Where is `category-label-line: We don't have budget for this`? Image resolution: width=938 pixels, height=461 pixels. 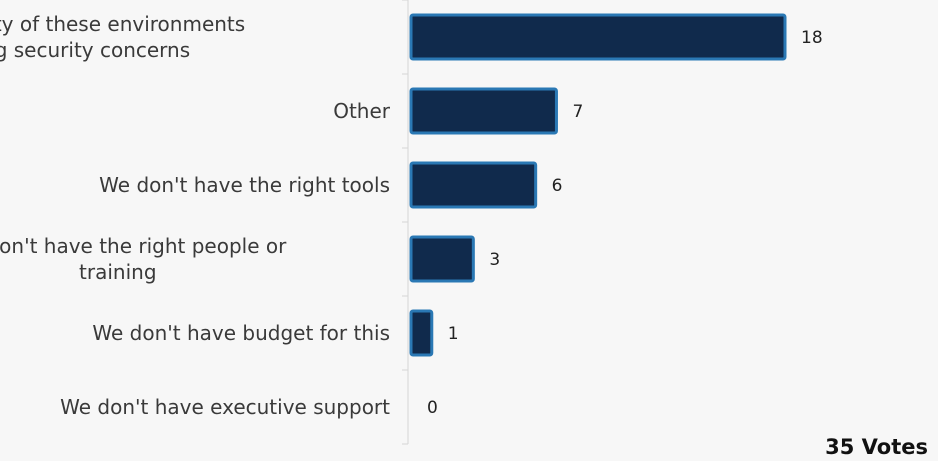
category-label-line: We don't have budget for this is located at coordinates (241, 333).